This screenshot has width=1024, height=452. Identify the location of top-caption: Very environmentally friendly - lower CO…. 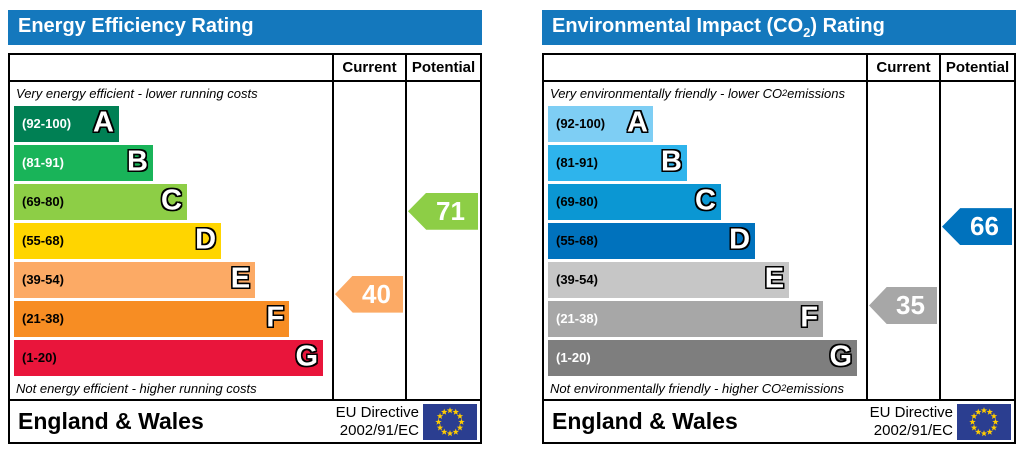
(705, 93).